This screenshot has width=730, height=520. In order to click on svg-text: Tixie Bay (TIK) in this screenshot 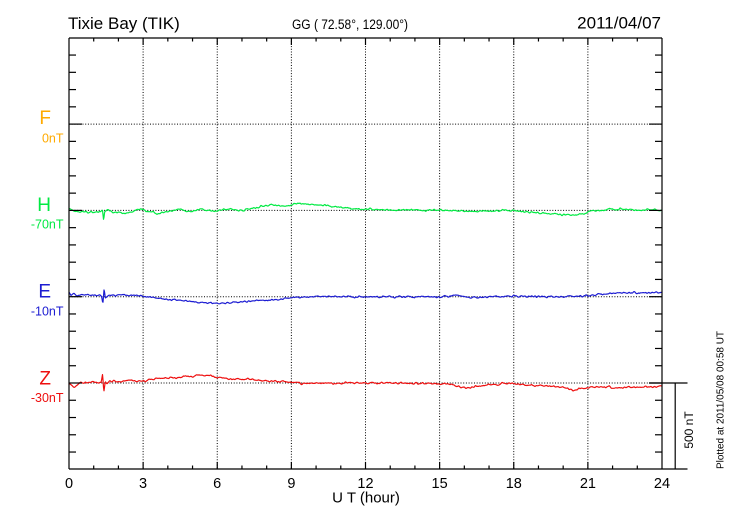, I will do `click(124, 23)`.